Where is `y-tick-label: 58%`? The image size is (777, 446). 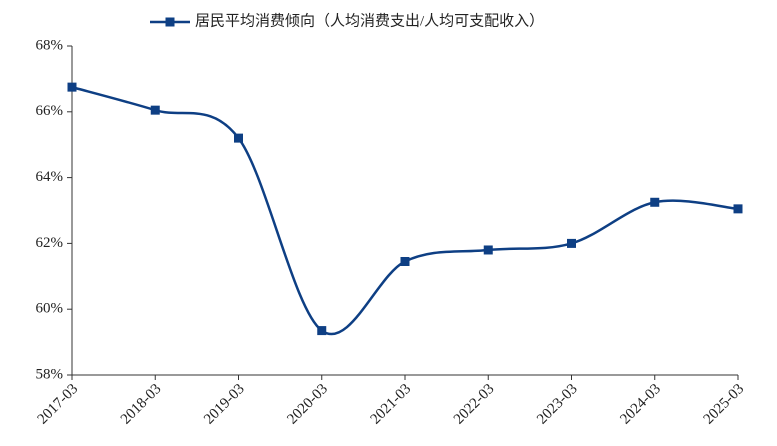 y-tick-label: 58% is located at coordinates (50, 374).